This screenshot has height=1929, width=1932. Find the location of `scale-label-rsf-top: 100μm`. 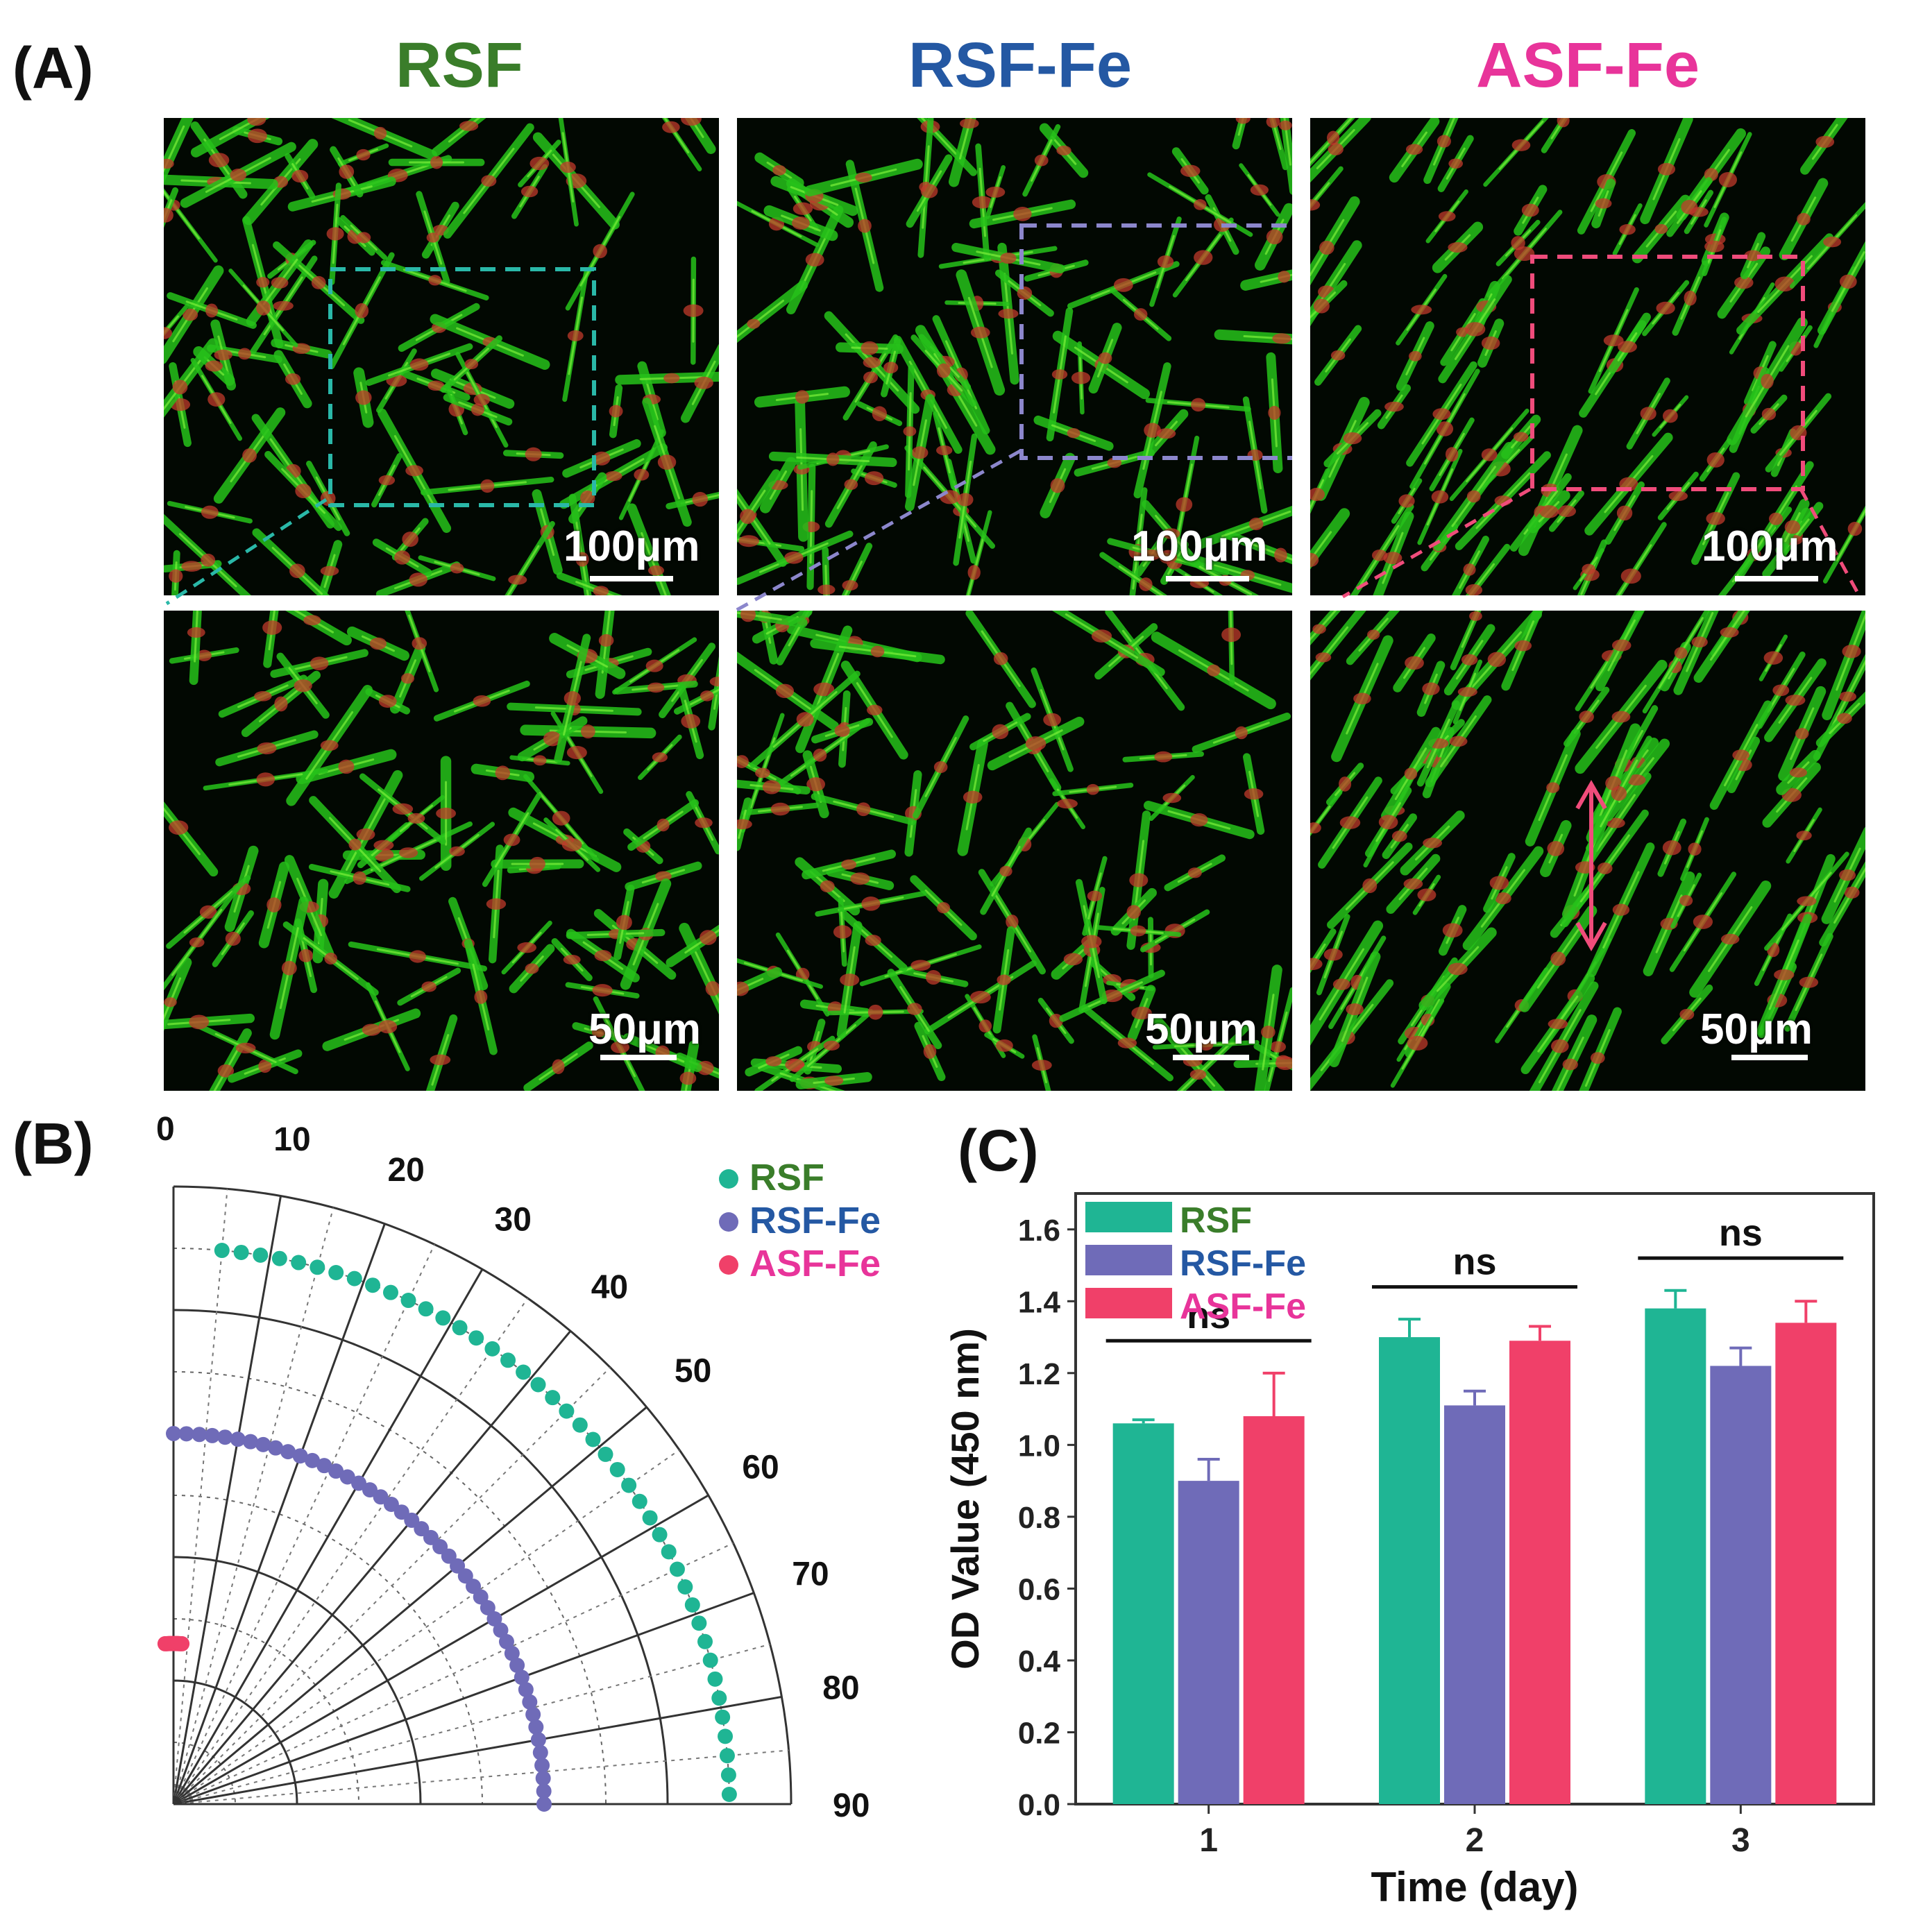

scale-label-rsf-top: 100μm is located at coordinates (632, 547).